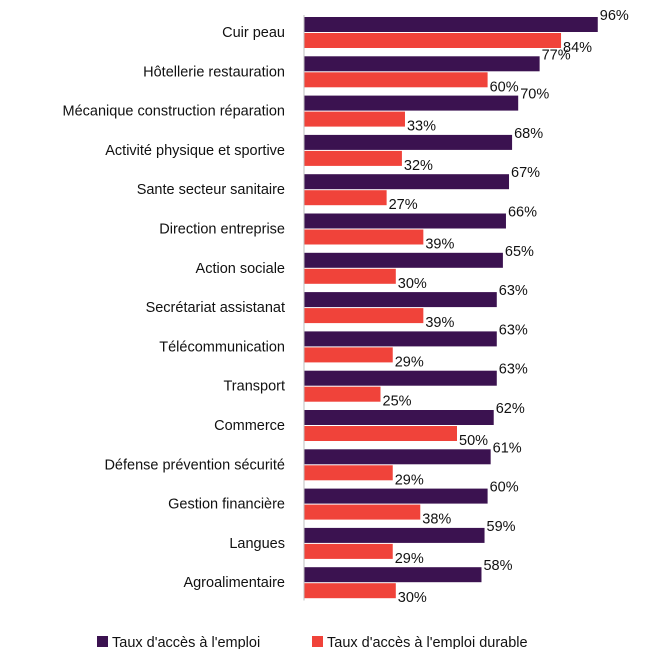 This screenshot has width=657, height=649. What do you see at coordinates (409, 559) in the screenshot?
I see `value-label-durable-employment-access-langues: 29%` at bounding box center [409, 559].